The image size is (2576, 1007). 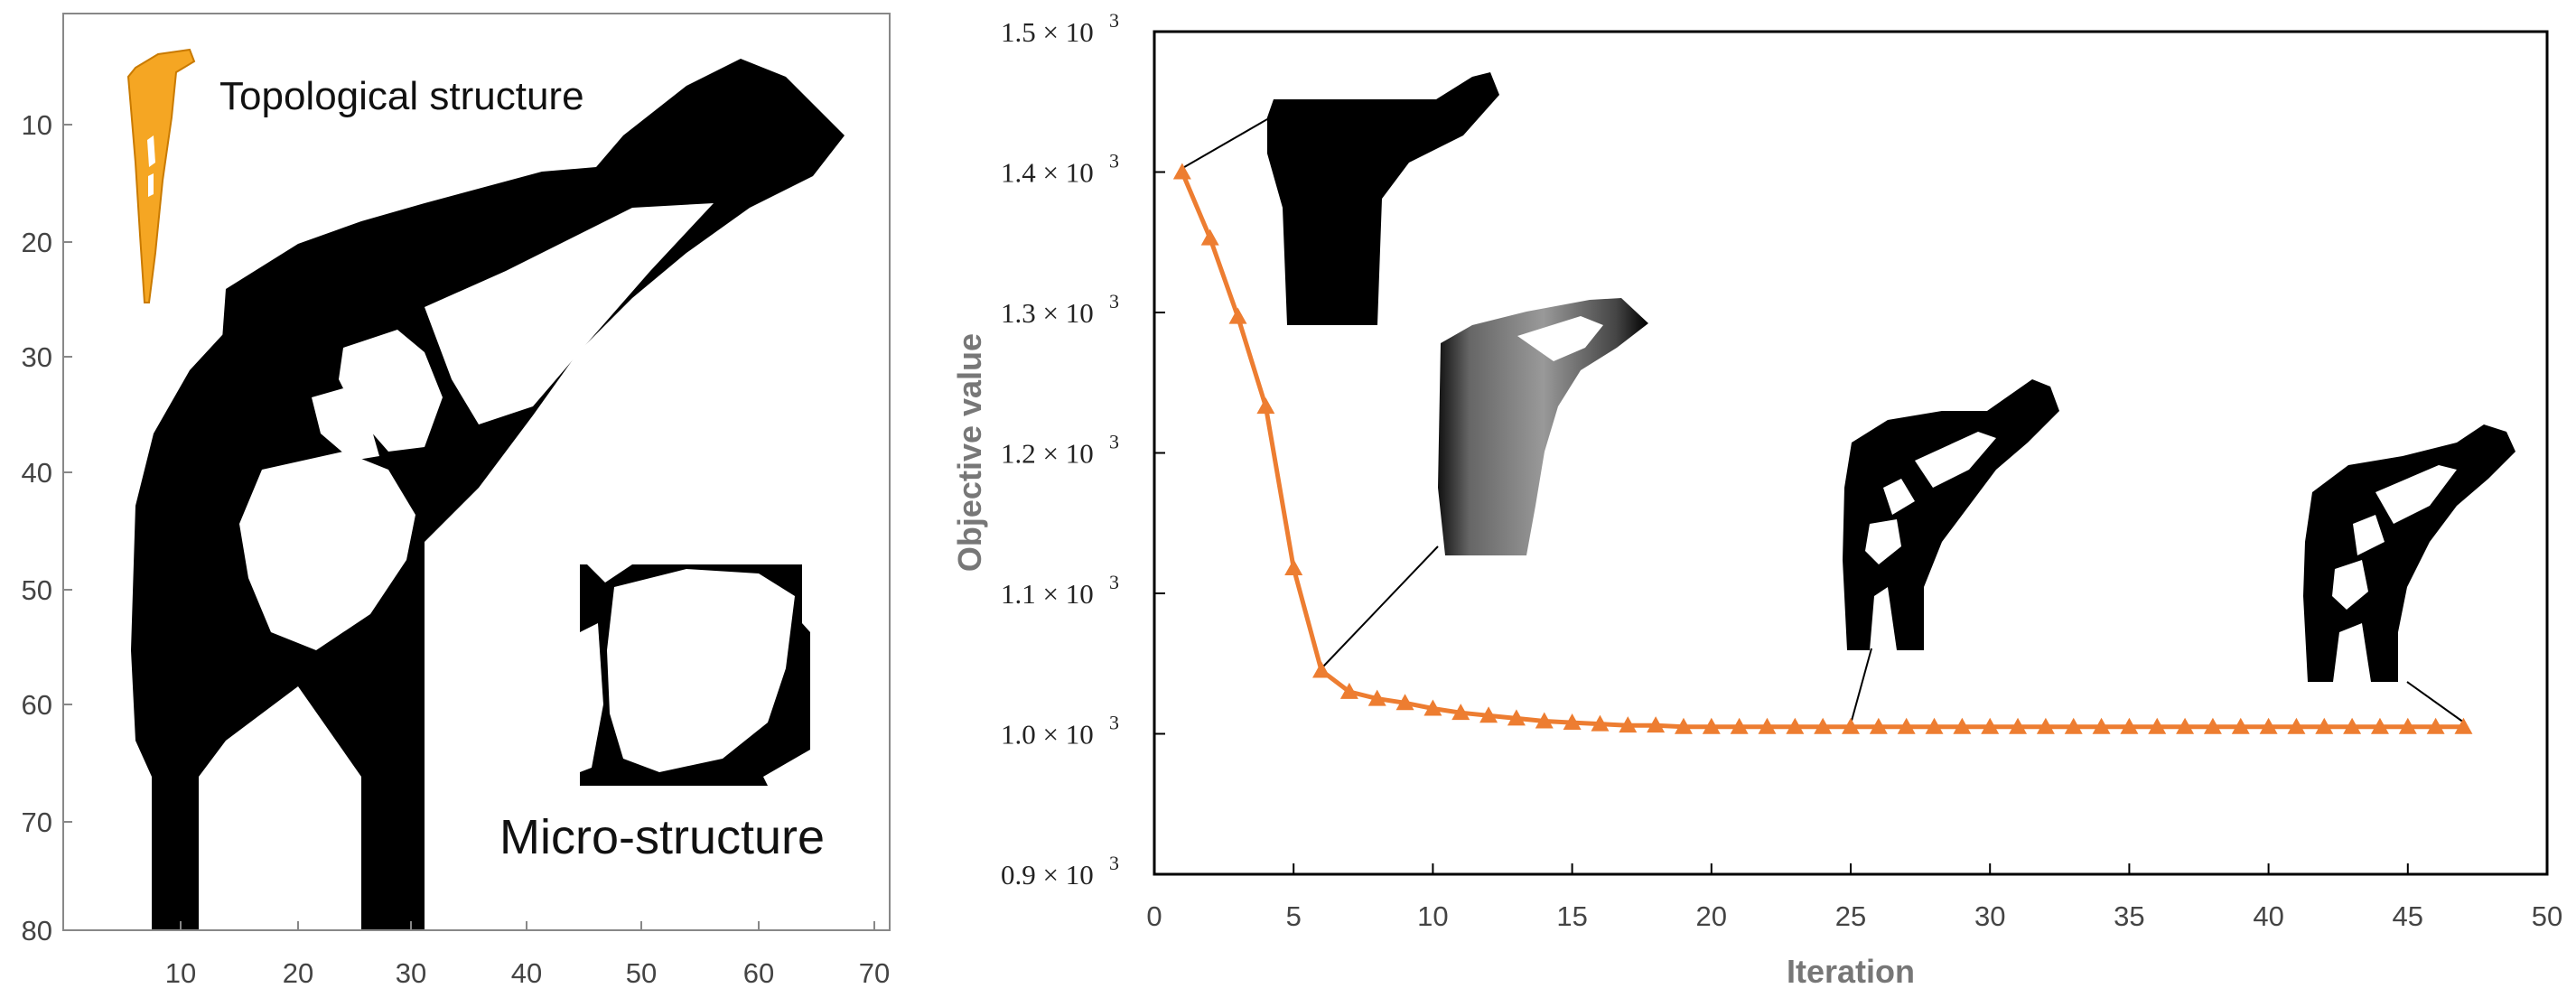 What do you see at coordinates (641, 973) in the screenshot?
I see `left-x-tick-label: 50` at bounding box center [641, 973].